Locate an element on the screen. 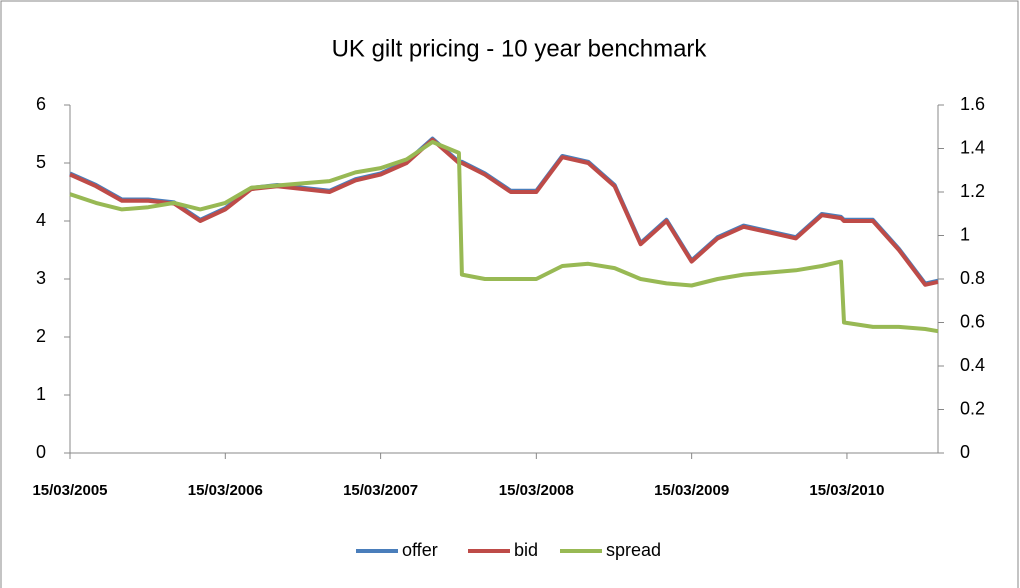 Image resolution: width=1020 pixels, height=588 pixels. chart-title: UK gilt pricing - 10 year benchmark is located at coordinates (520, 48).